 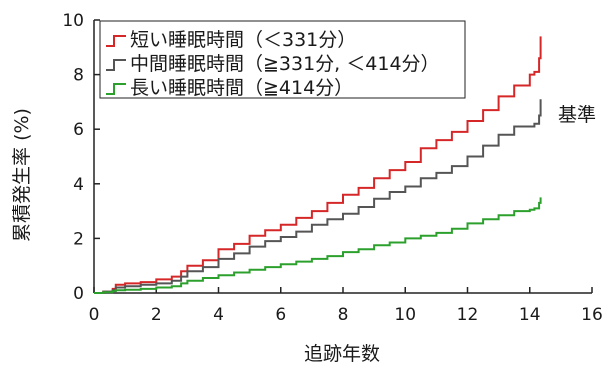 What do you see at coordinates (285, 64) in the screenshot?
I see `legend-label-middle: 中間睡眠時間（≧331分, ＜414分）` at bounding box center [285, 64].